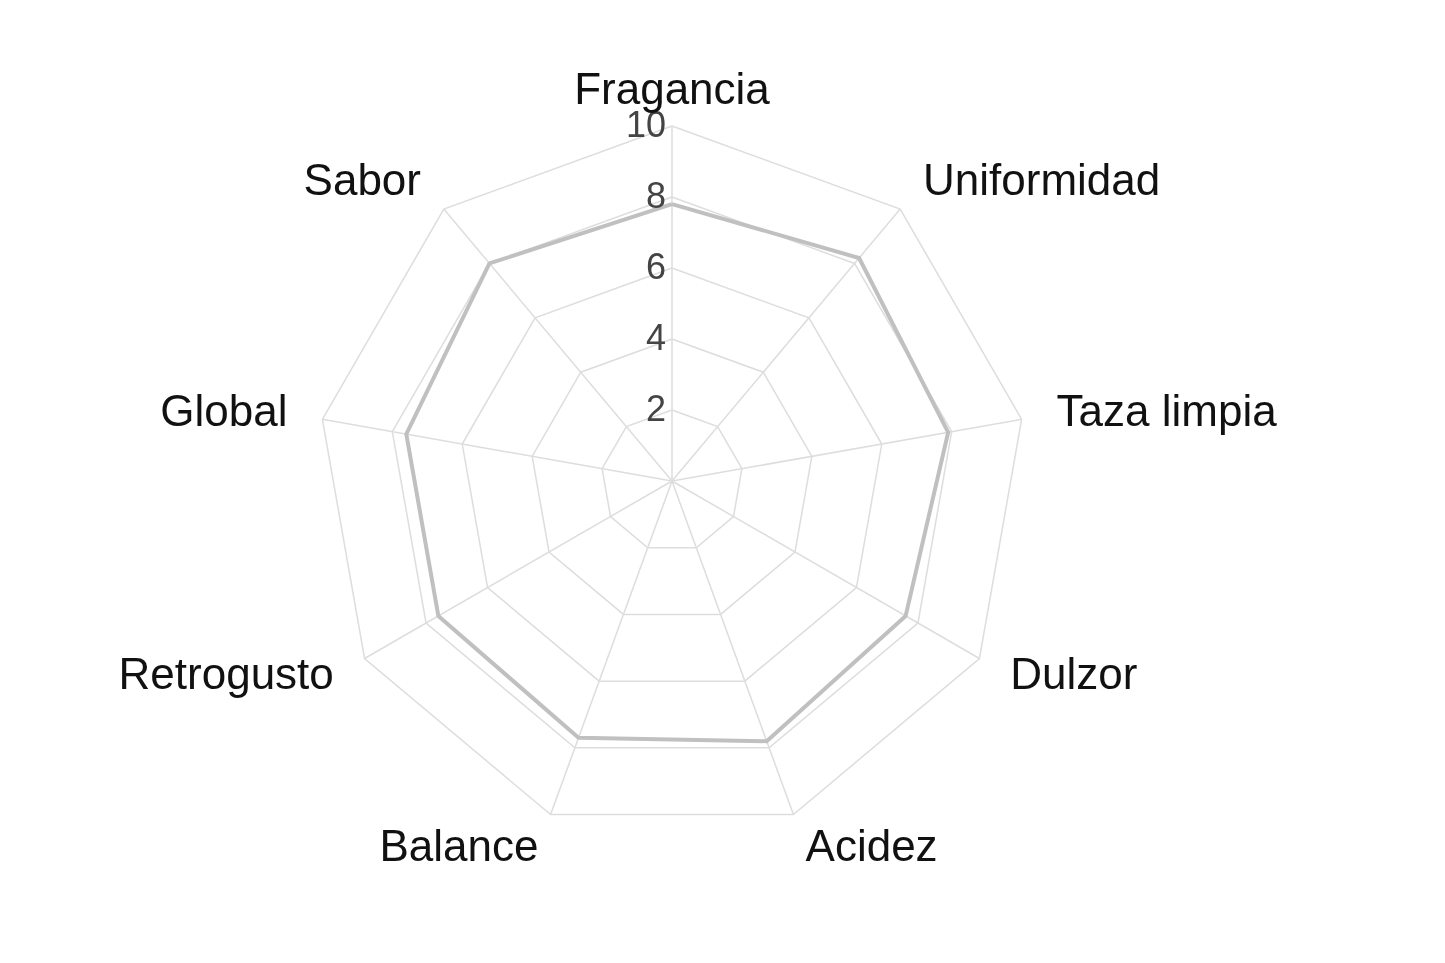  Describe the element at coordinates (226, 674) in the screenshot. I see `spoke-label: Retrogusto` at that location.